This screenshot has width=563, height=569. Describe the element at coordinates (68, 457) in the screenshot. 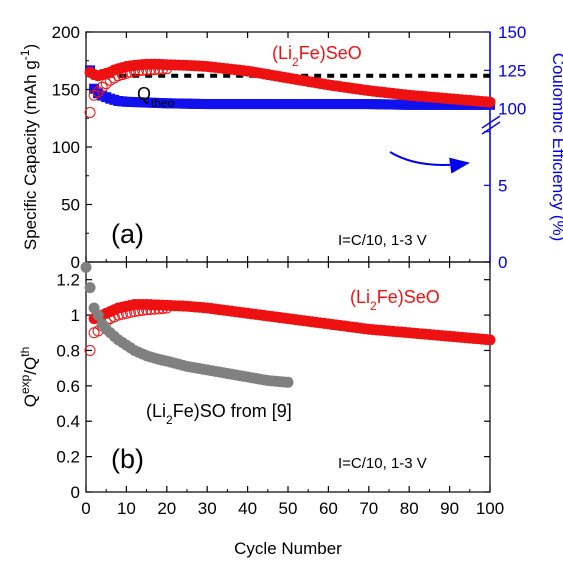

I see `y-tick-label-b: 0.2` at that location.